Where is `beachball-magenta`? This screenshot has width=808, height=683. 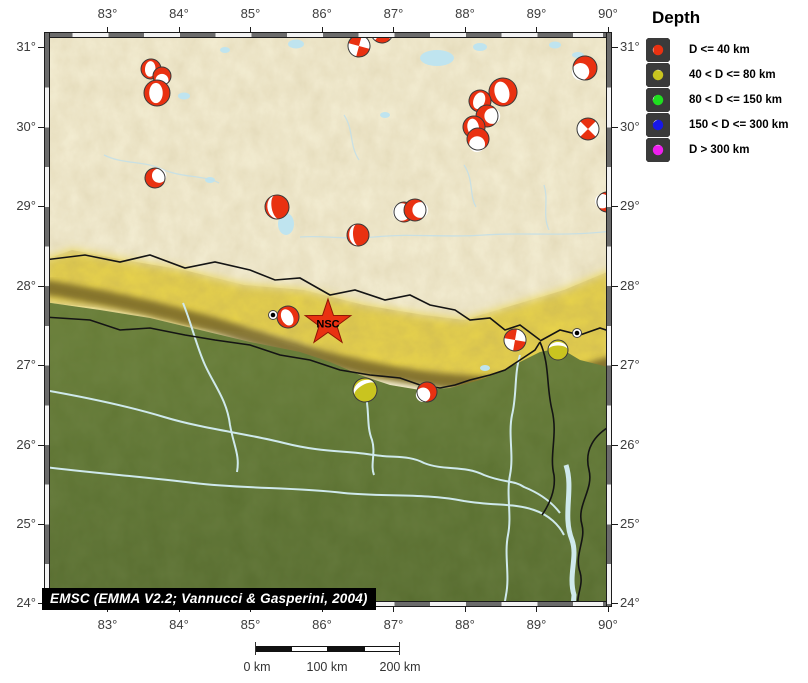
beachball-magenta is located at coordinates (658, 150).